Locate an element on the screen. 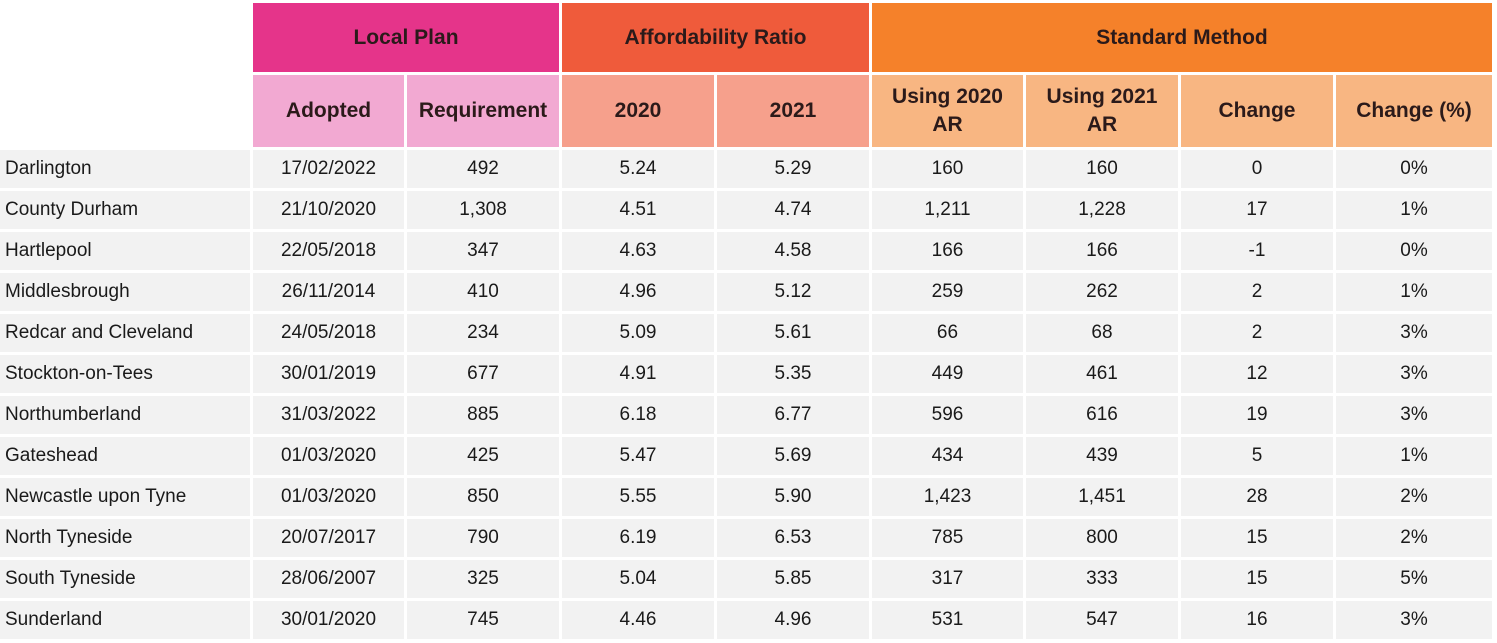 Image resolution: width=1497 pixels, height=643 pixels. ar-2020-value: 4.51 is located at coordinates (638, 210).